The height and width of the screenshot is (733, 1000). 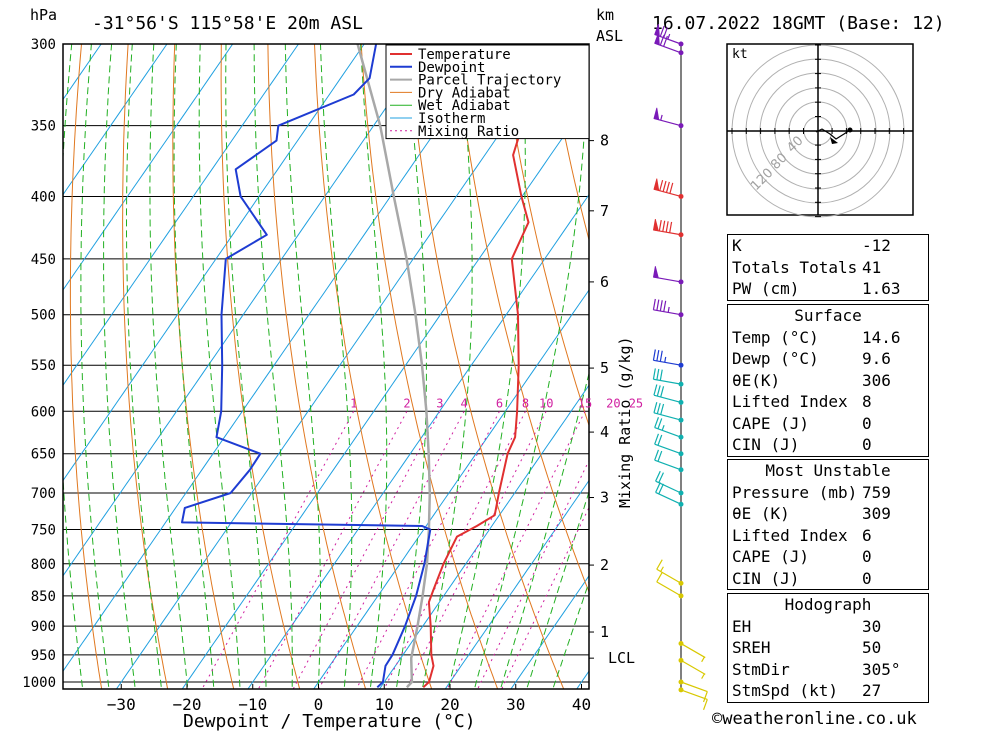 What do you see at coordinates (451, 68) in the screenshot?
I see `legend-entry: Dewpoint` at bounding box center [451, 68].